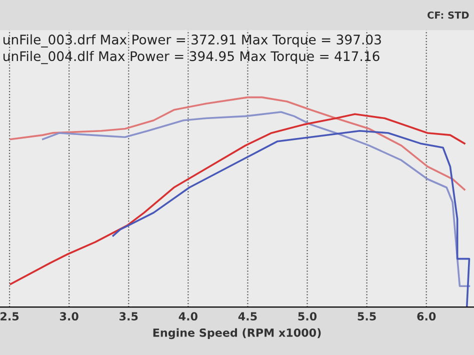 The width and height of the screenshot is (474, 355). I want to click on x-tick-label: 2.5, so click(9, 316).